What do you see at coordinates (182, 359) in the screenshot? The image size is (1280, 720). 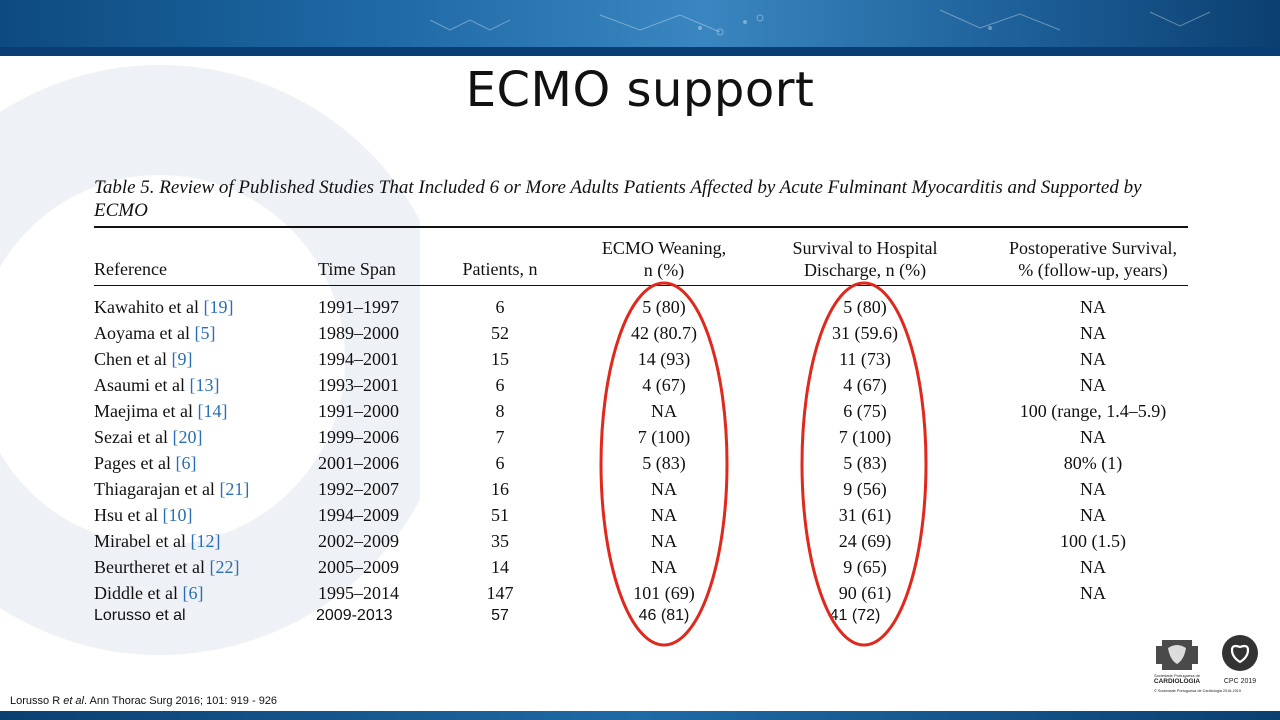 I see `citation-link: [9]` at bounding box center [182, 359].